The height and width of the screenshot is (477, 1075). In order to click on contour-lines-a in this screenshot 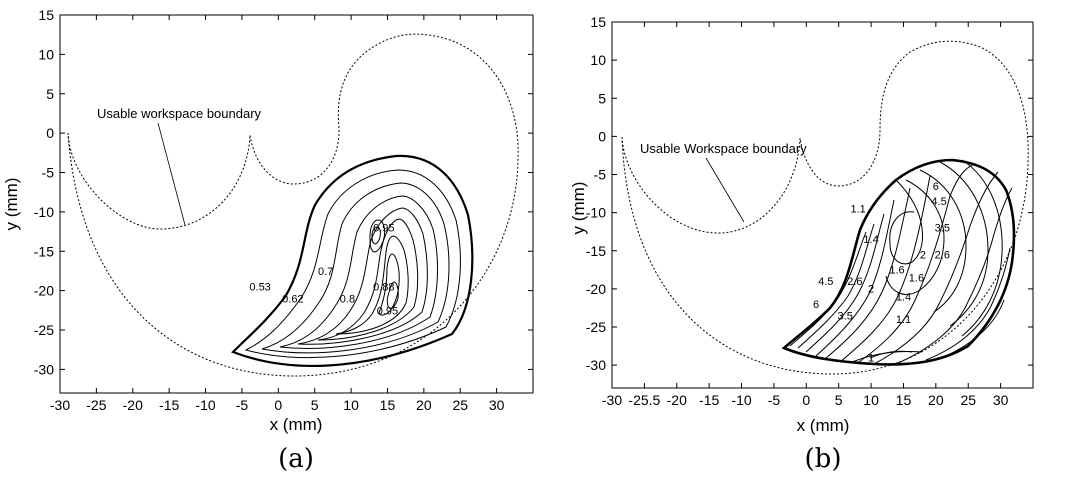, I will do `click(352, 261)`.